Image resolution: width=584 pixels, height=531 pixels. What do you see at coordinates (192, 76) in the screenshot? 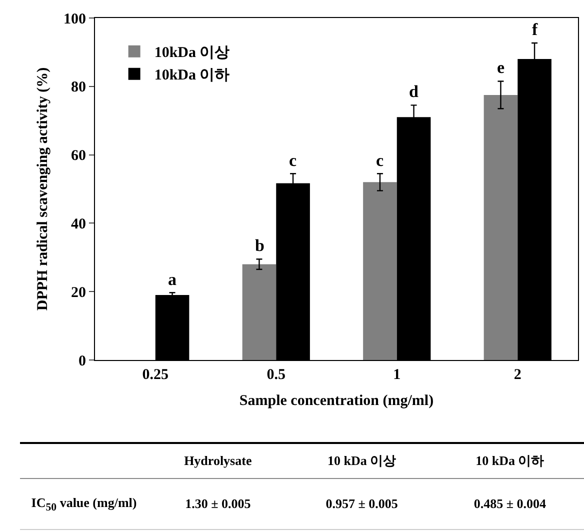
I see `legend-label: 10kDa 이하` at bounding box center [192, 76].